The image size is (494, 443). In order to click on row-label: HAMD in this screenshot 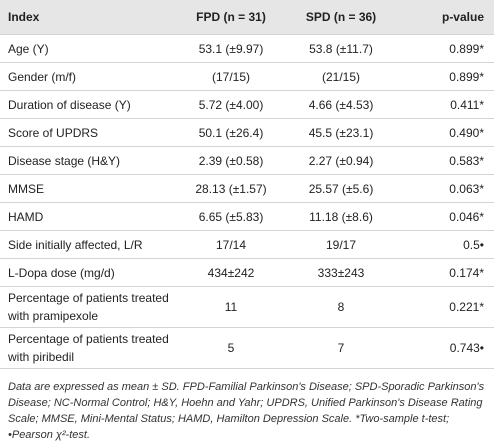, I will do `click(88, 216)`.